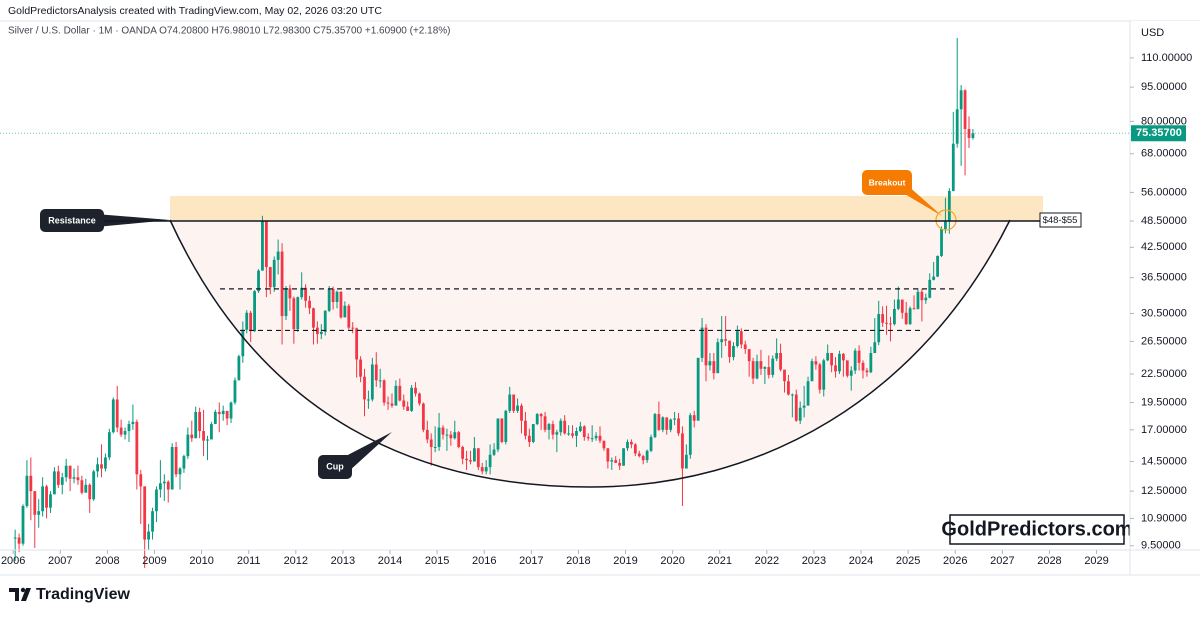  Describe the element at coordinates (1037, 529) in the screenshot. I see `watermark-box` at that location.